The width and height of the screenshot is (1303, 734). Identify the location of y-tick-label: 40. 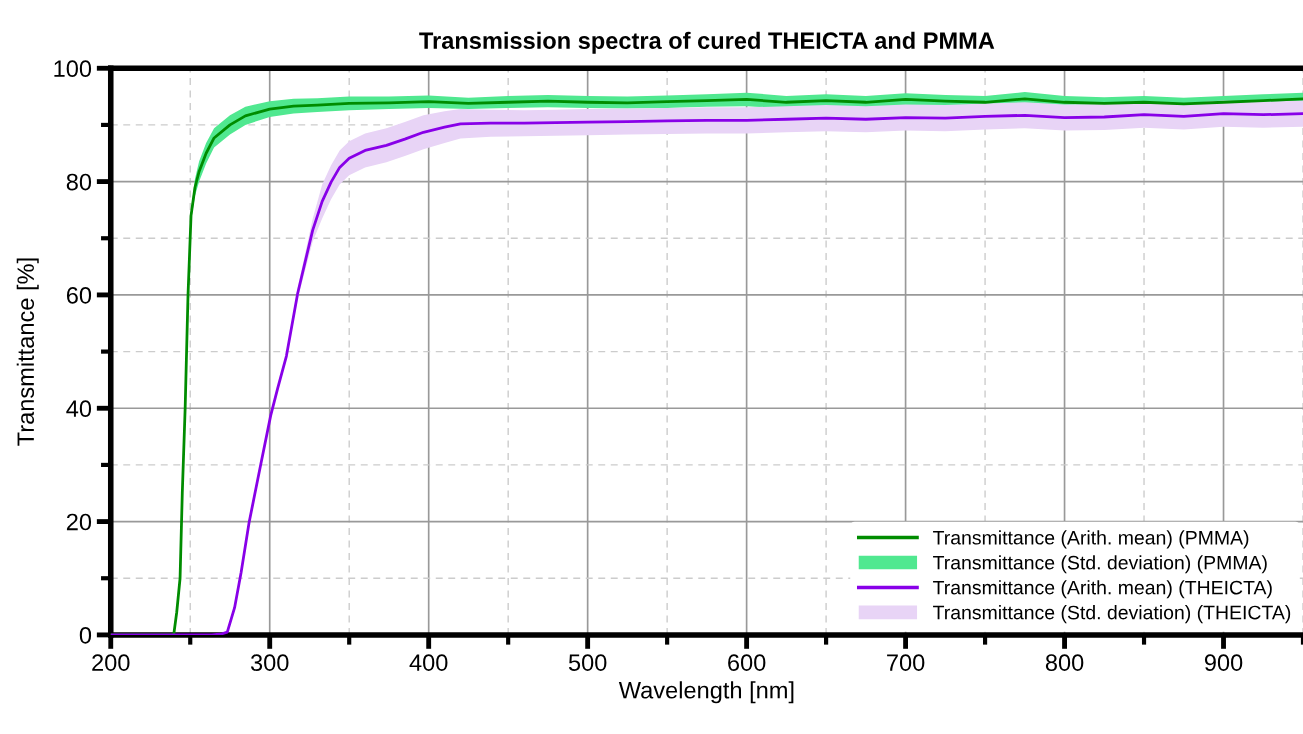
(79, 409).